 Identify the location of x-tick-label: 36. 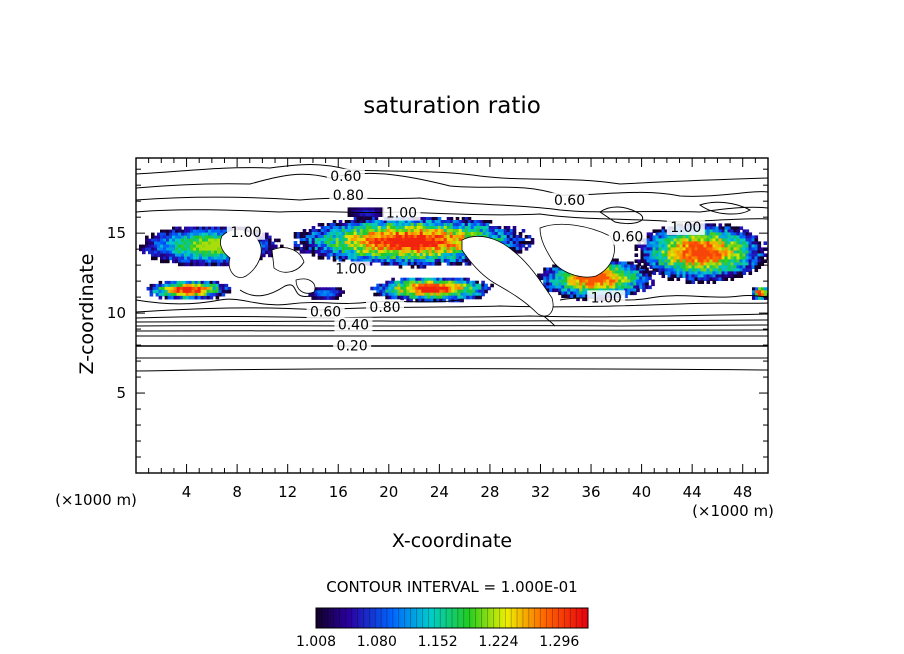
(590, 492).